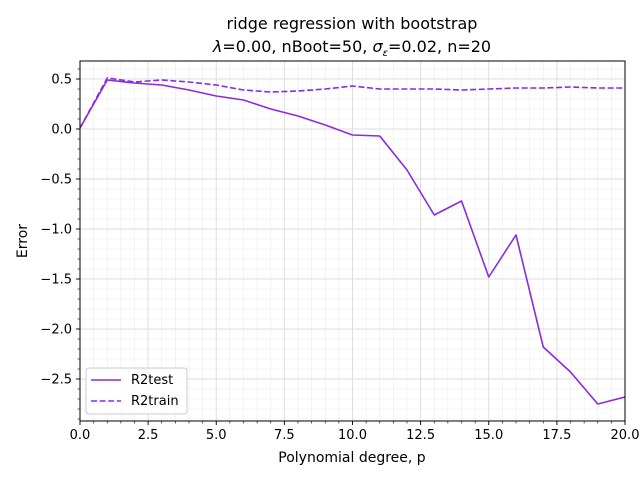 The width and height of the screenshot is (640, 480). What do you see at coordinates (439, 46) in the screenshot?
I see `title-sigma-text: =0.02, n=20` at bounding box center [439, 46].